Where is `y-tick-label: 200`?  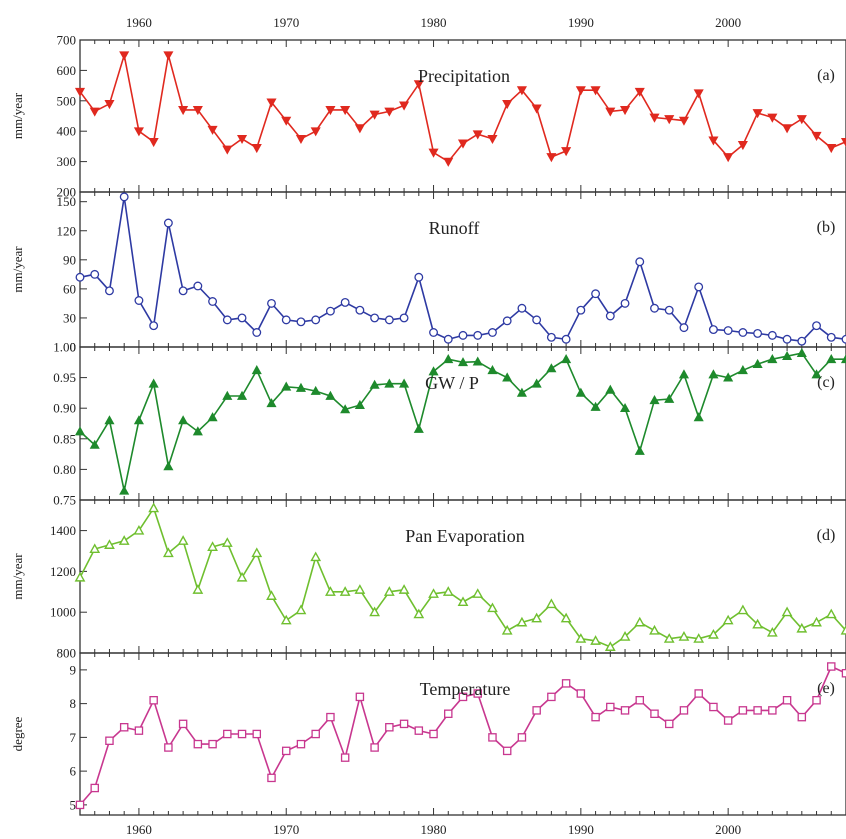
y-tick-label: 200 is located at coordinates (67, 192).